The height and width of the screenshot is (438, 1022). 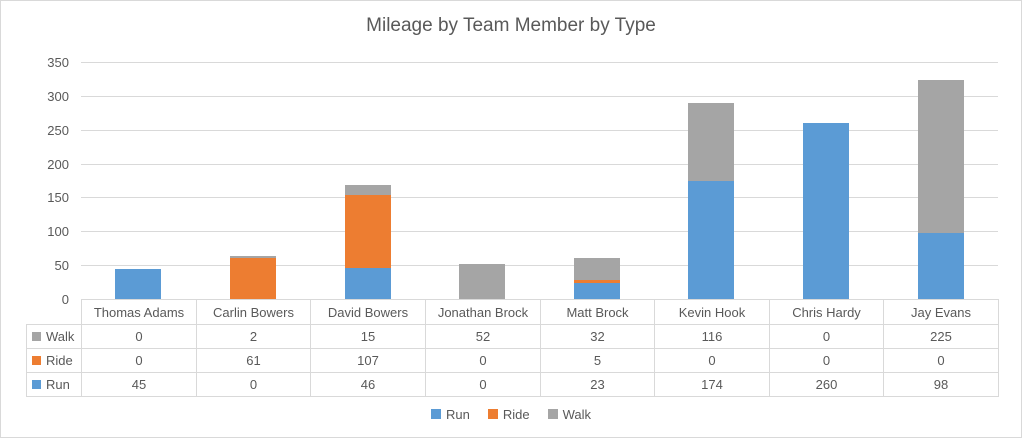 I want to click on table-row-header: Ride, so click(x=54, y=360).